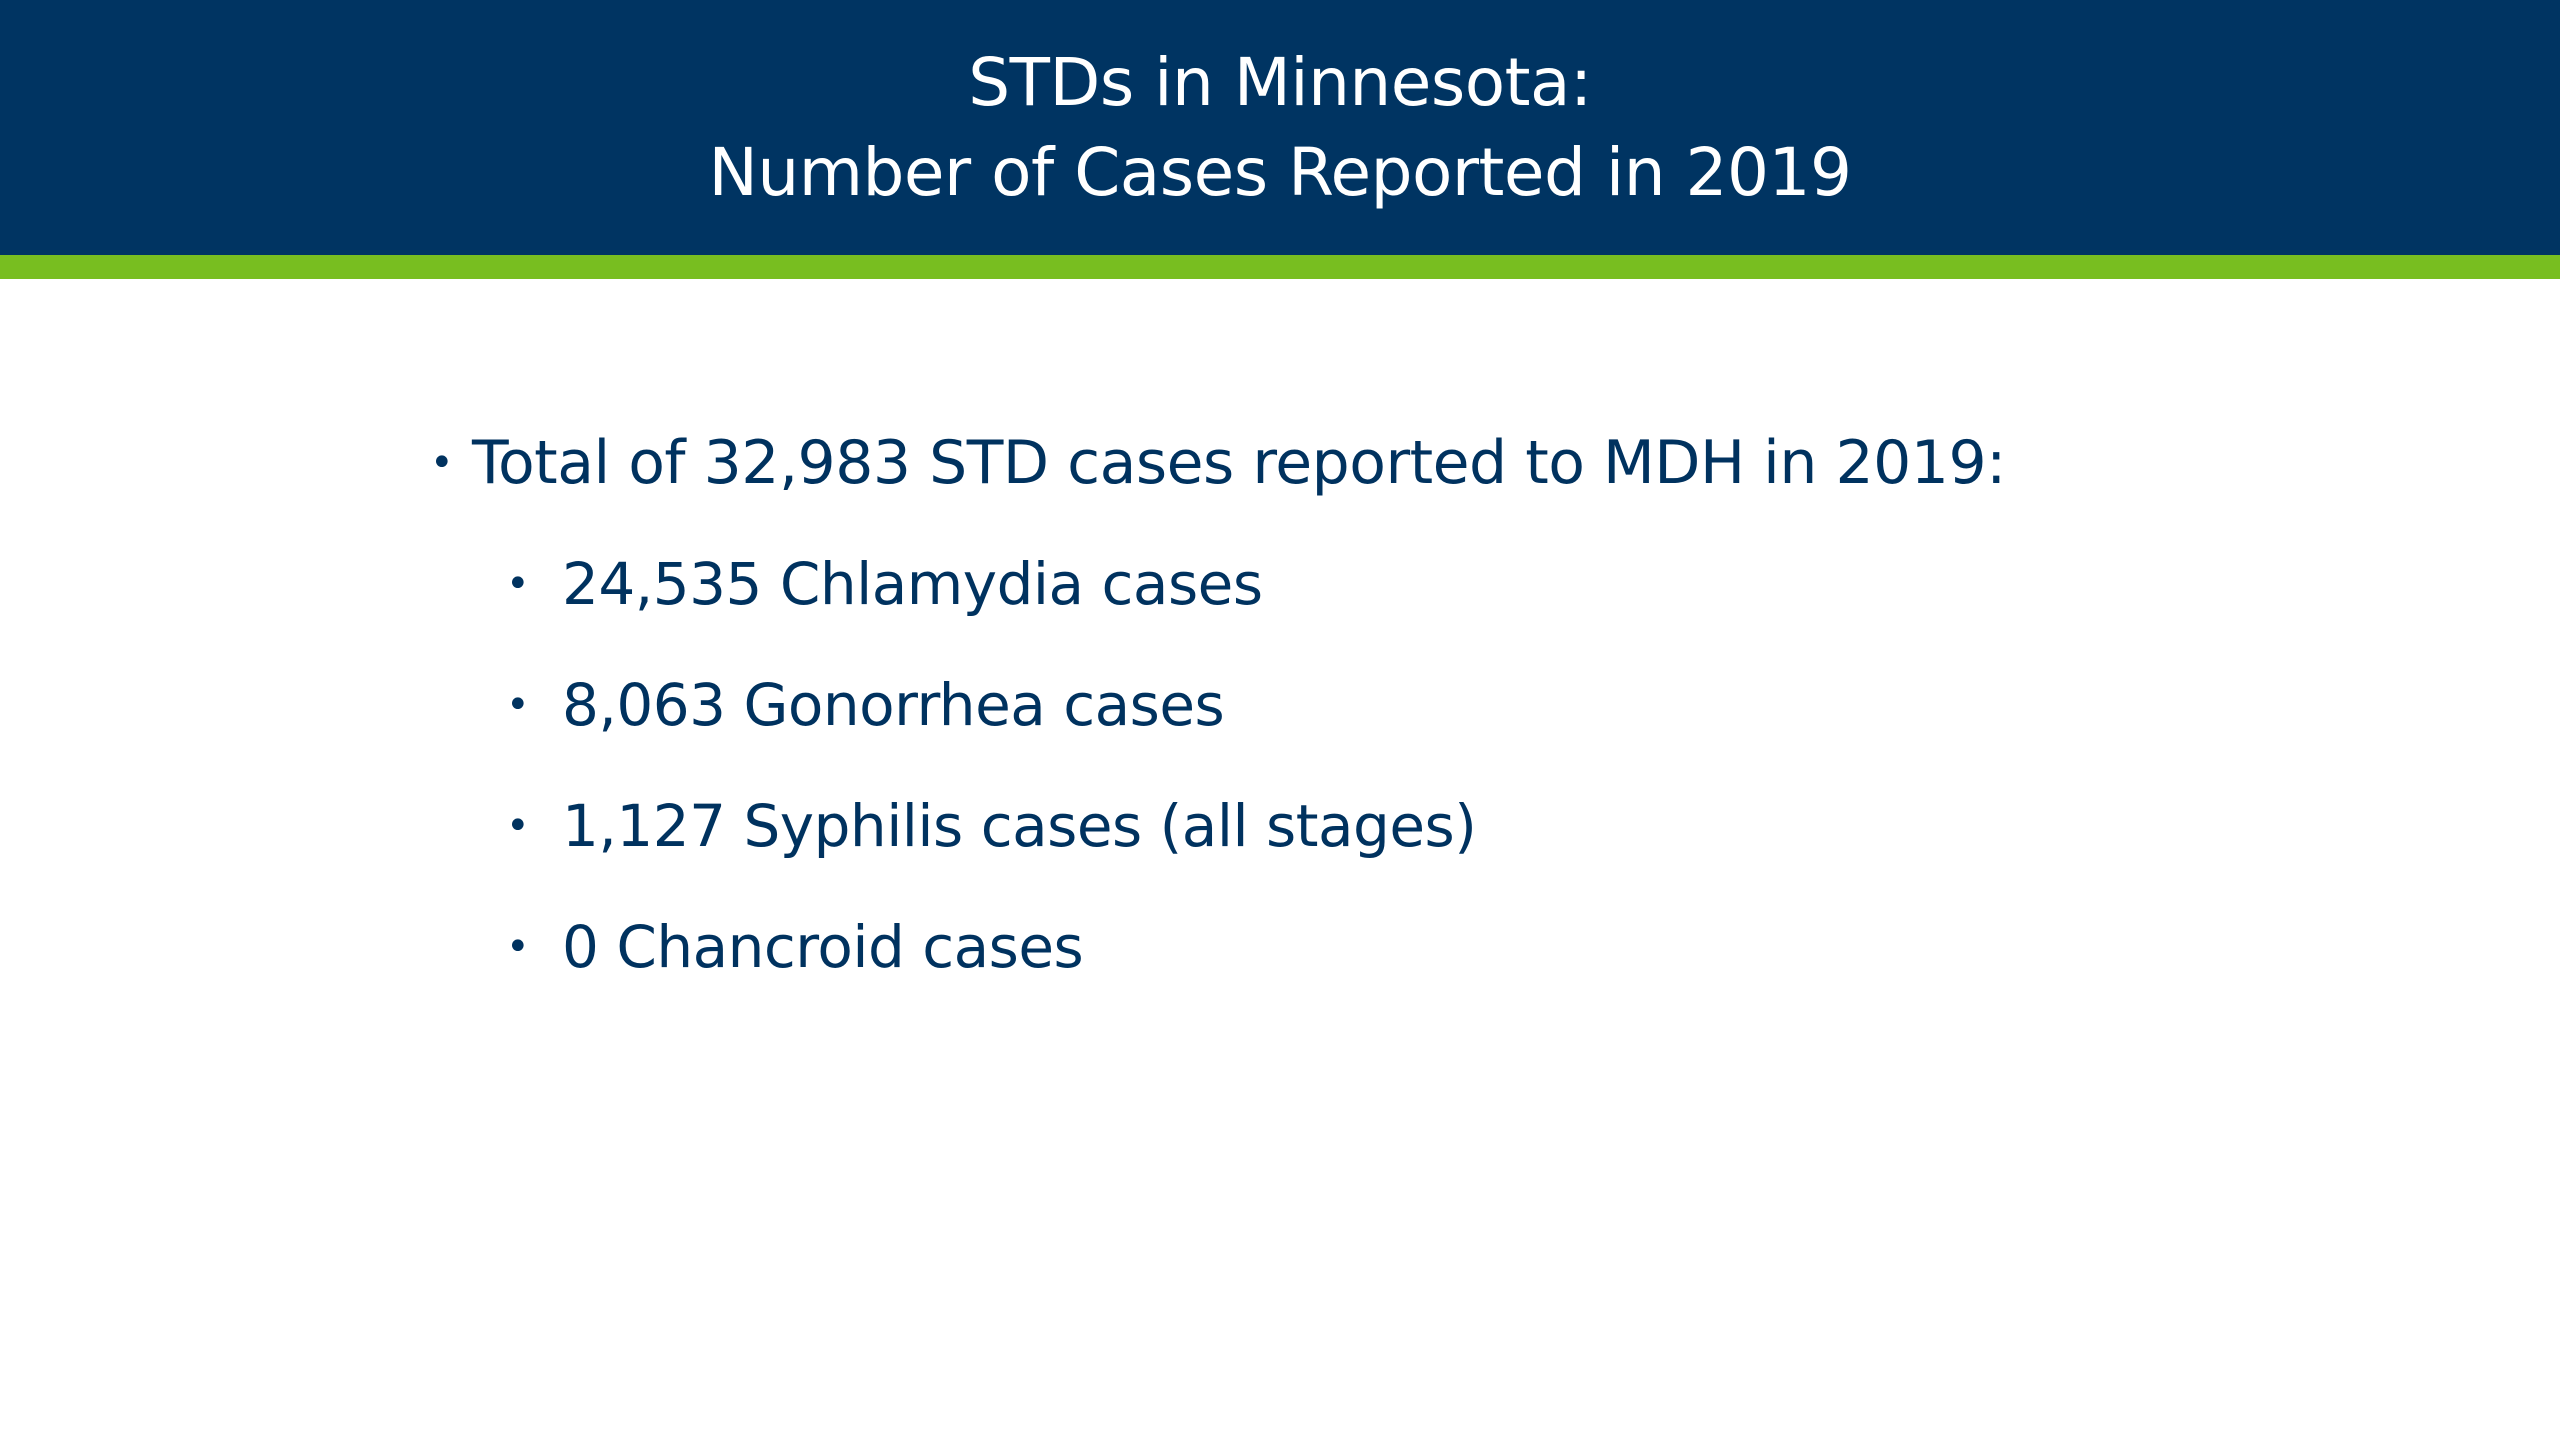 The height and width of the screenshot is (1440, 2560). What do you see at coordinates (1280, 82) in the screenshot?
I see `slide-title-line-1: STDs in Minnesota:` at bounding box center [1280, 82].